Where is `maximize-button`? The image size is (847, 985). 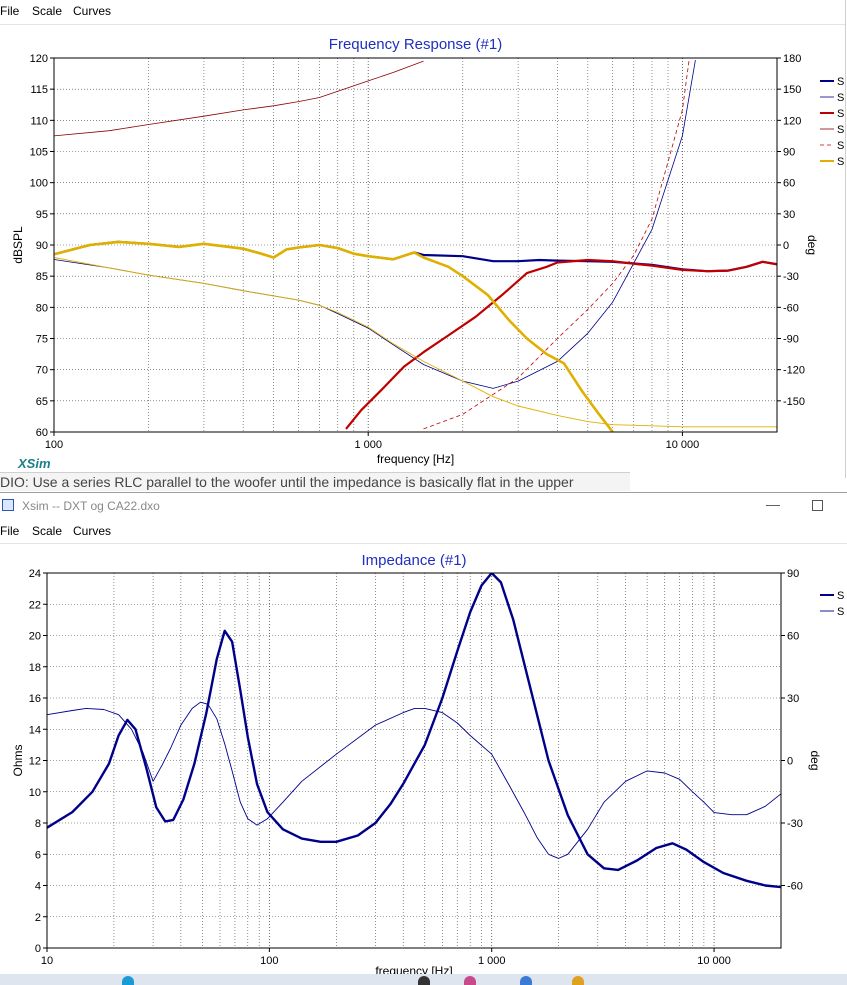 maximize-button is located at coordinates (817, 505).